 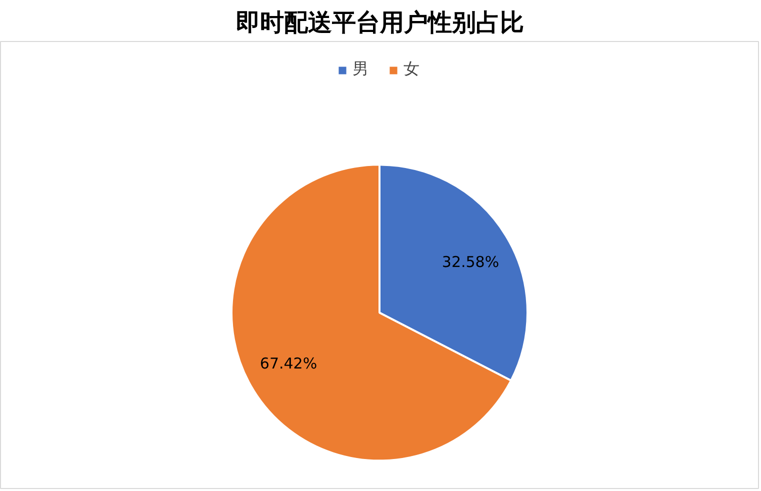 I want to click on legend-label: 女, so click(x=412, y=69).